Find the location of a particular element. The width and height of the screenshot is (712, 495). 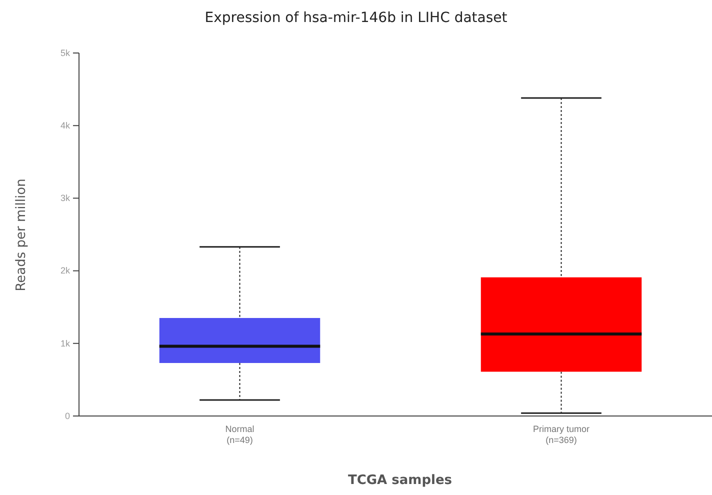

y-axis-title: Reads per million is located at coordinates (21, 235).